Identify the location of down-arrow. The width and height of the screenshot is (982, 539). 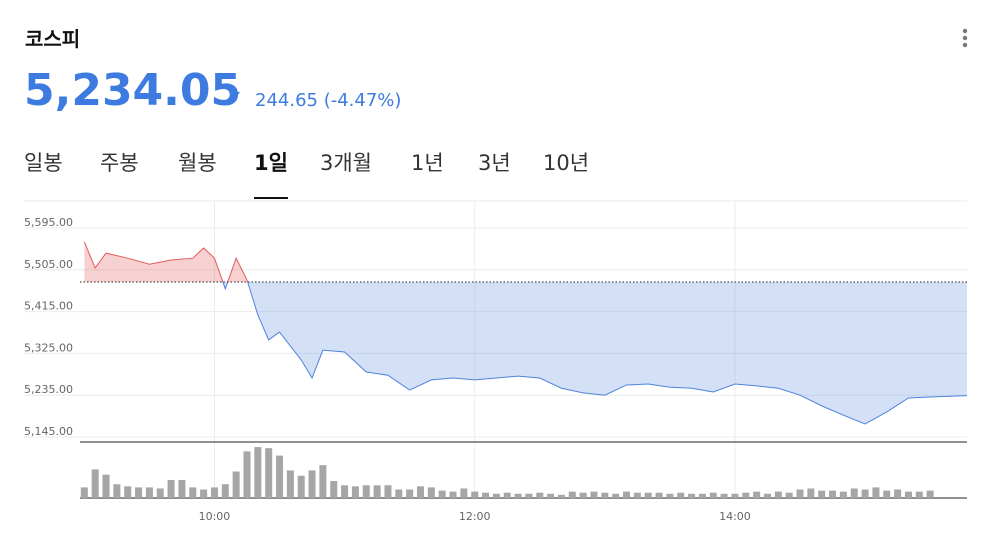
(235, 95).